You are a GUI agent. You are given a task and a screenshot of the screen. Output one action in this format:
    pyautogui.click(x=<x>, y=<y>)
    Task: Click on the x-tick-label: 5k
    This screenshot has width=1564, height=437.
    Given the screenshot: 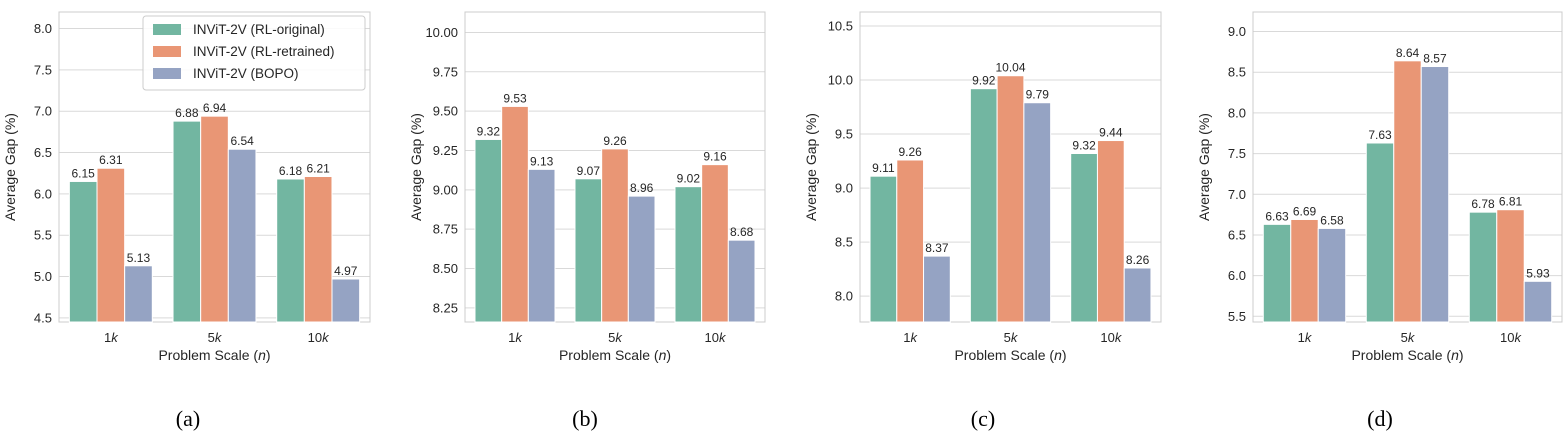 What is the action you would take?
    pyautogui.click(x=615, y=337)
    